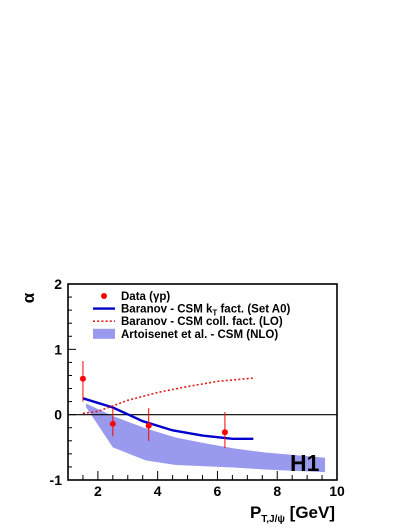 This screenshot has height=529, width=409. I want to click on legend-swatch-band, so click(104, 333).